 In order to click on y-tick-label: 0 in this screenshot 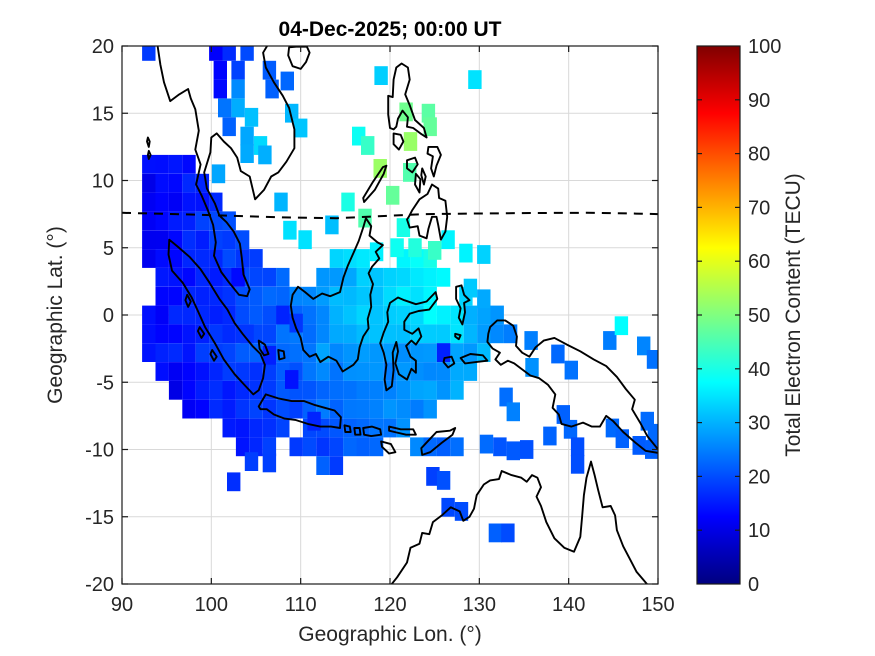, I will do `click(108, 316)`.